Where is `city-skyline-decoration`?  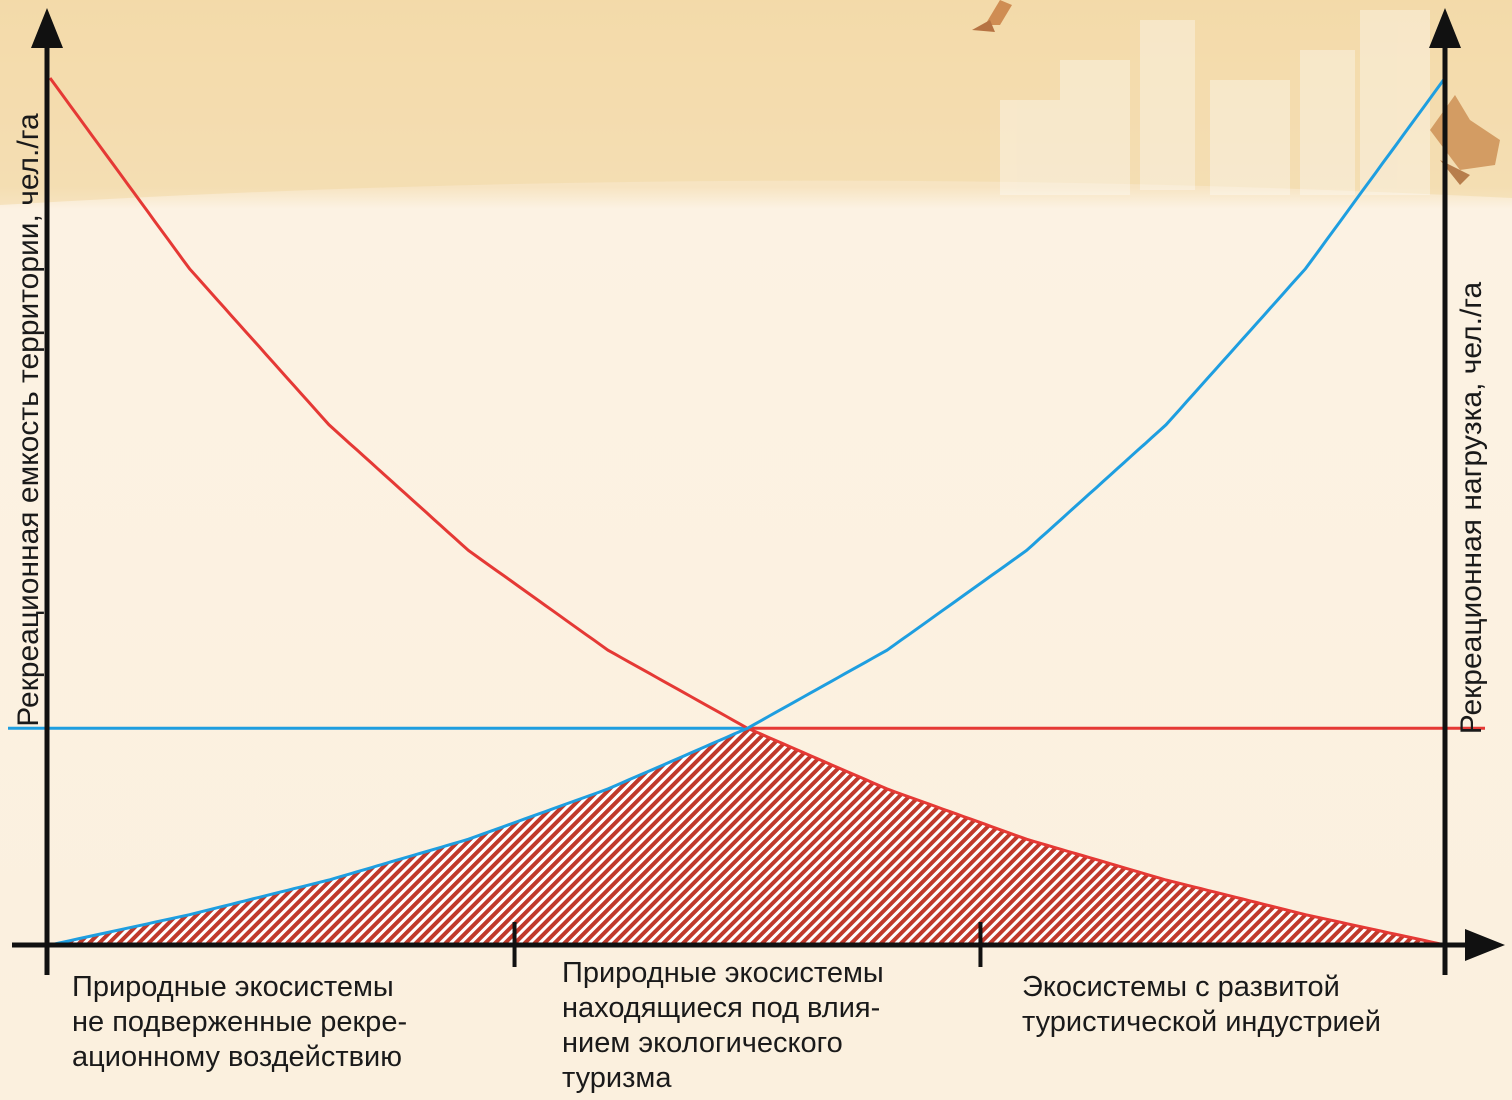 city-skyline-decoration is located at coordinates (1215, 102).